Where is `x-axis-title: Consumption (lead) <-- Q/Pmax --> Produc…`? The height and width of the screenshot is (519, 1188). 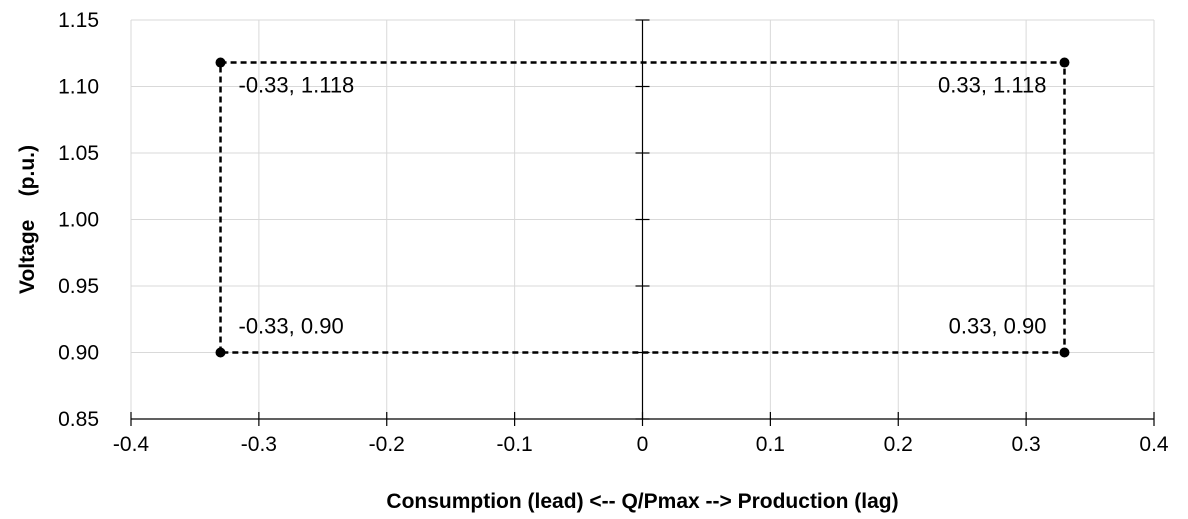
x-axis-title: Consumption (lead) <-- Q/Pmax --> Produc… is located at coordinates (642, 501).